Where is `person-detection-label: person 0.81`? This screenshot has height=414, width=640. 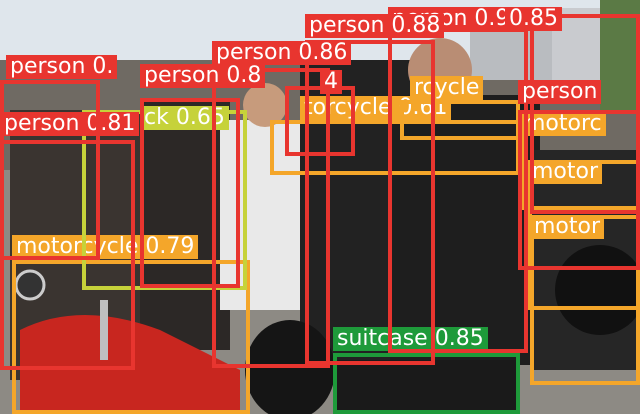 person-detection-label: person 0.81 is located at coordinates (70, 124).